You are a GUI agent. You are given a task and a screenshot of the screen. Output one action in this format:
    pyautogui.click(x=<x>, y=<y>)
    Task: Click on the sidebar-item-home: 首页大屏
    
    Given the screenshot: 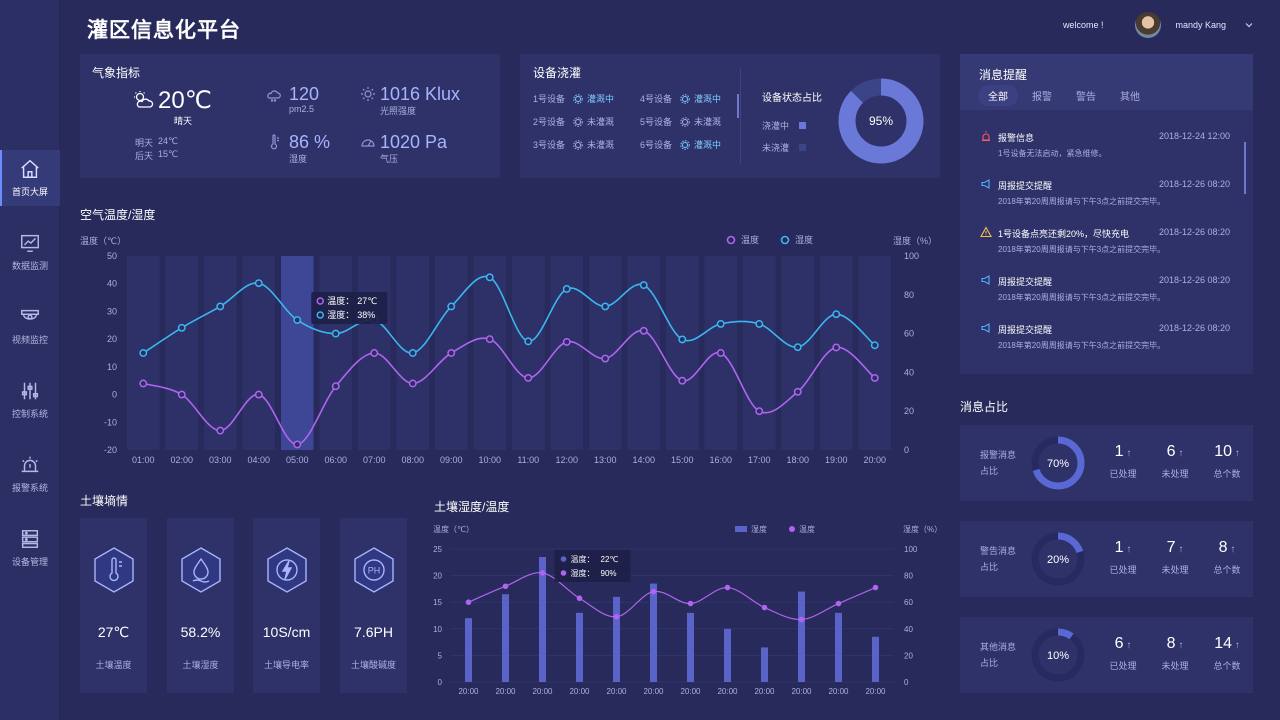 What is the action you would take?
    pyautogui.click(x=30, y=178)
    